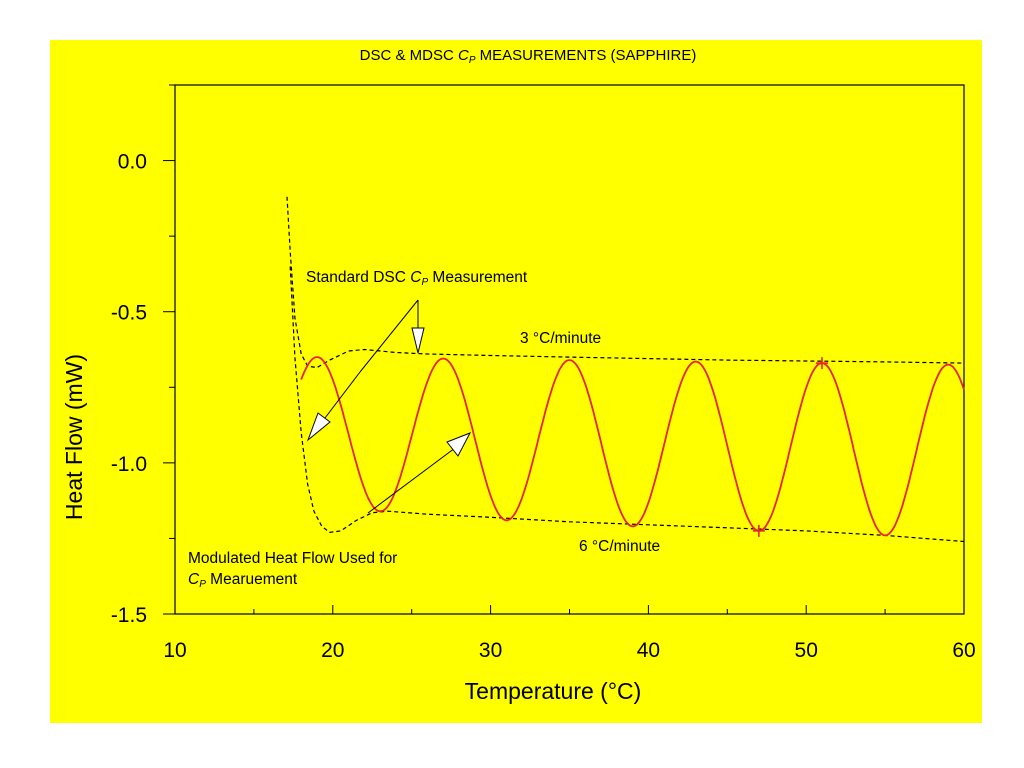 This screenshot has height=768, width=1024. I want to click on modulated-label-line2: CP Mearuement, so click(243, 580).